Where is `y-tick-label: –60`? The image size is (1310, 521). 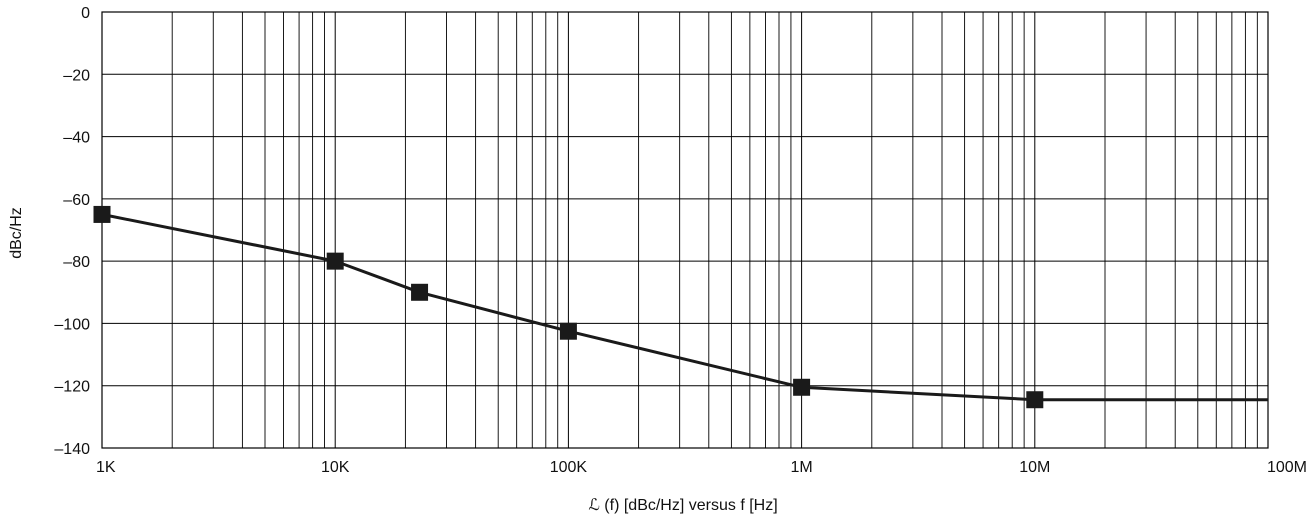
y-tick-label: –60 is located at coordinates (76, 200).